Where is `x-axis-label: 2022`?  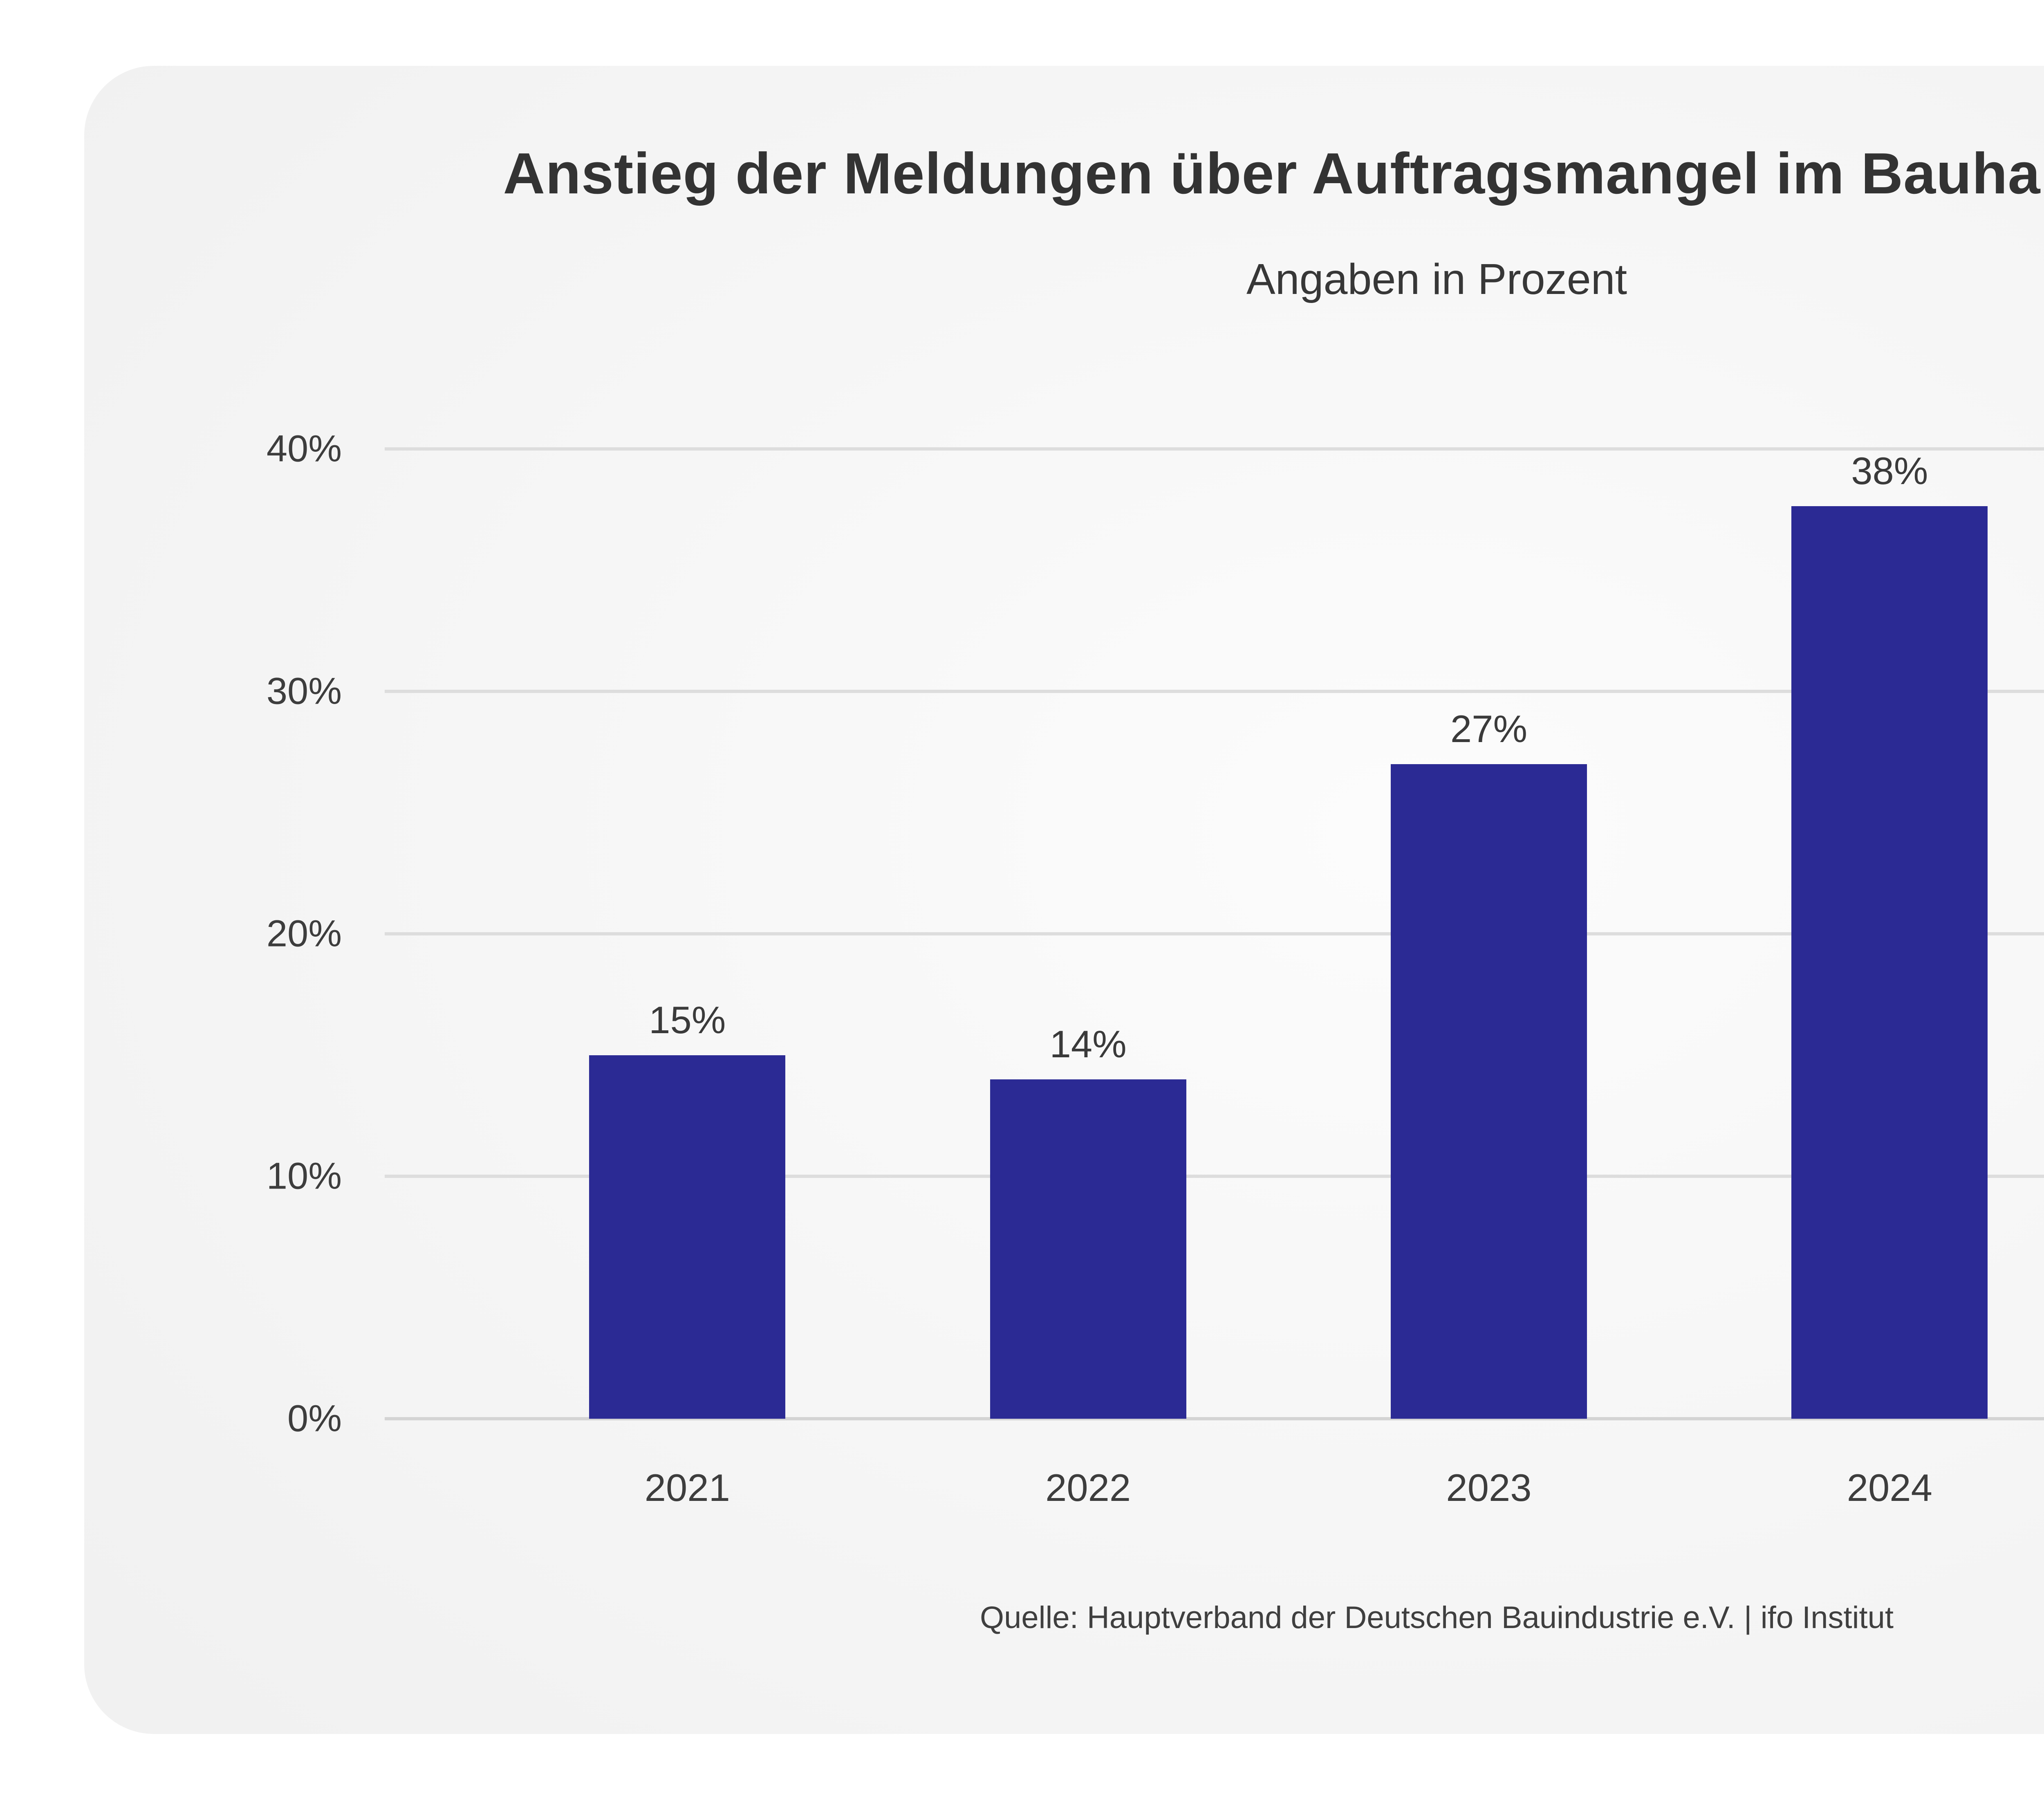
x-axis-label: 2022 is located at coordinates (1088, 1487).